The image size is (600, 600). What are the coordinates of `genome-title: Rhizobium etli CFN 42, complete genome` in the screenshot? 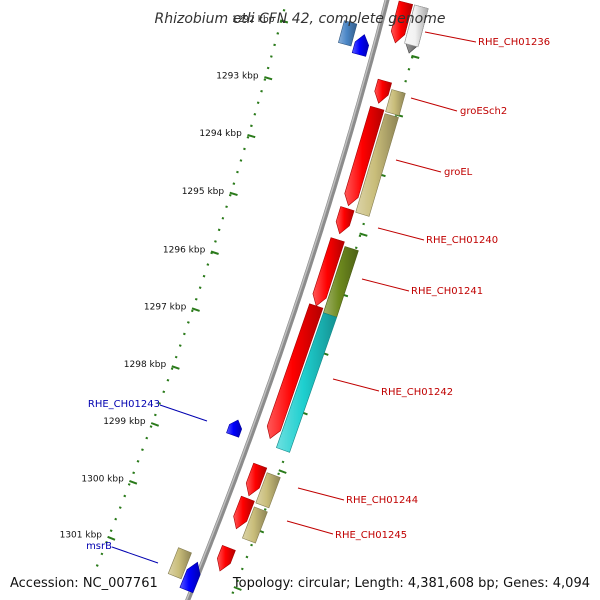 It's located at (300, 19).